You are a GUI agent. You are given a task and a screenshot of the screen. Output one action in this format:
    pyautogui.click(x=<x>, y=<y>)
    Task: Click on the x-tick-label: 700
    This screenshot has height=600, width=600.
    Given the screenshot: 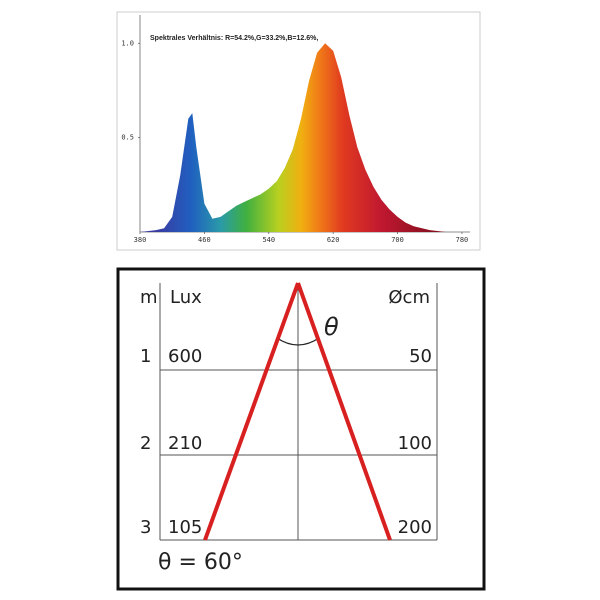 What is the action you would take?
    pyautogui.click(x=397, y=240)
    